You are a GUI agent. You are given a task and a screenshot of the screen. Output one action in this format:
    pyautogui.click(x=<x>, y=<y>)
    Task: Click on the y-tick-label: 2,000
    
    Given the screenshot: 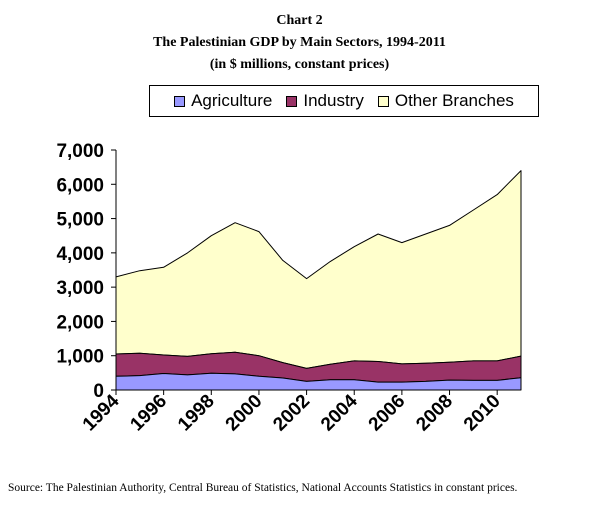 What is the action you would take?
    pyautogui.click(x=80, y=322)
    